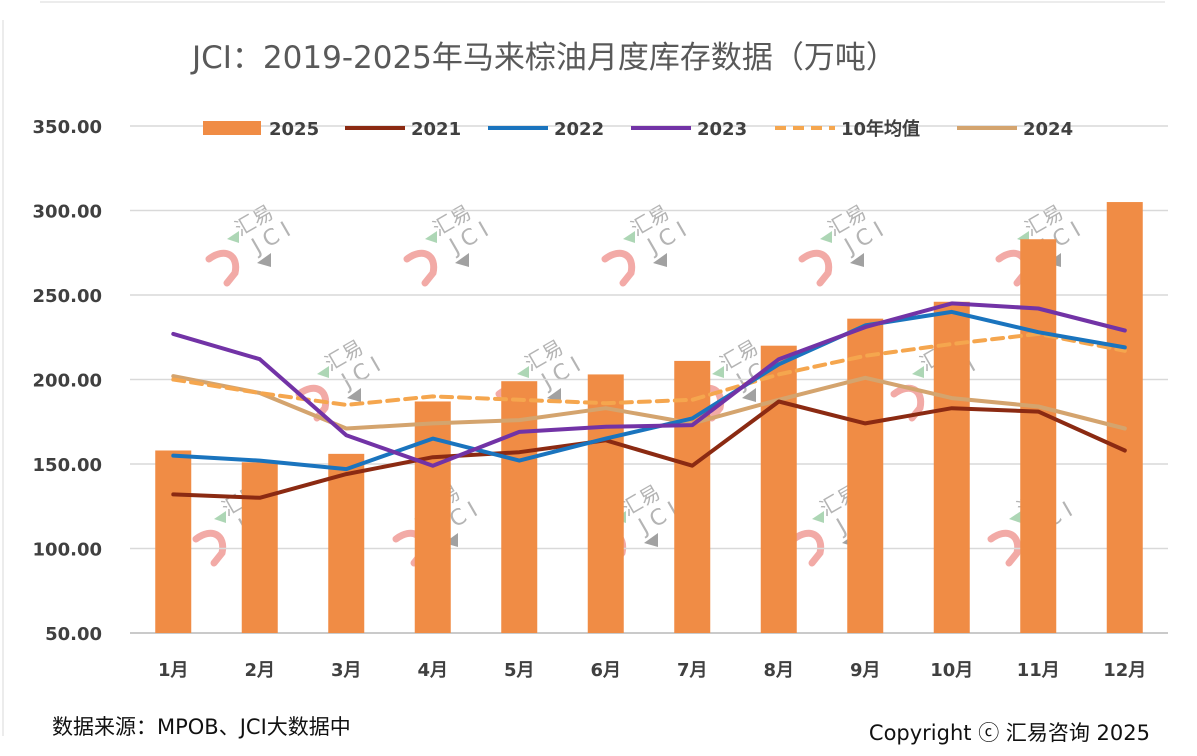  Describe the element at coordinates (722, 129) in the screenshot. I see `legend-label: 2023` at that location.